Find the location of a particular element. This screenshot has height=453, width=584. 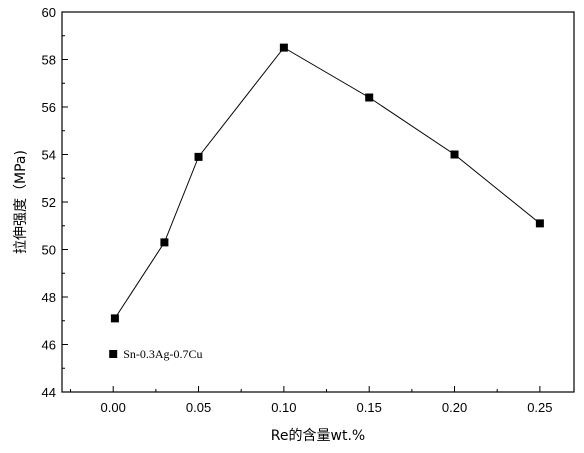

x-tick-label: 0.05 is located at coordinates (198, 407).